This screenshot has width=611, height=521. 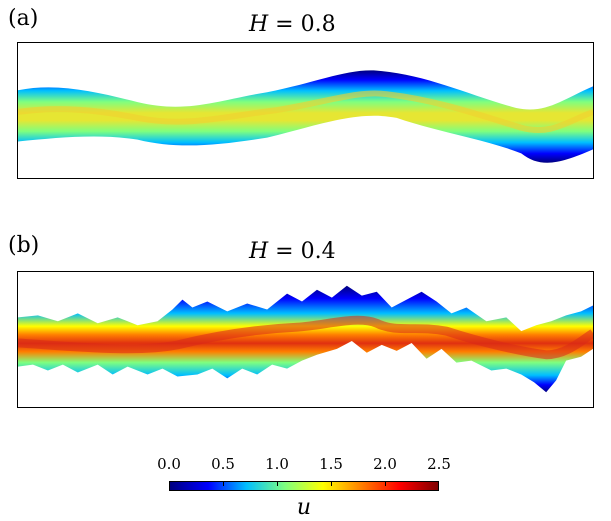 What do you see at coordinates (259, 24) in the screenshot?
I see `panel-a-title-var: H` at bounding box center [259, 24].